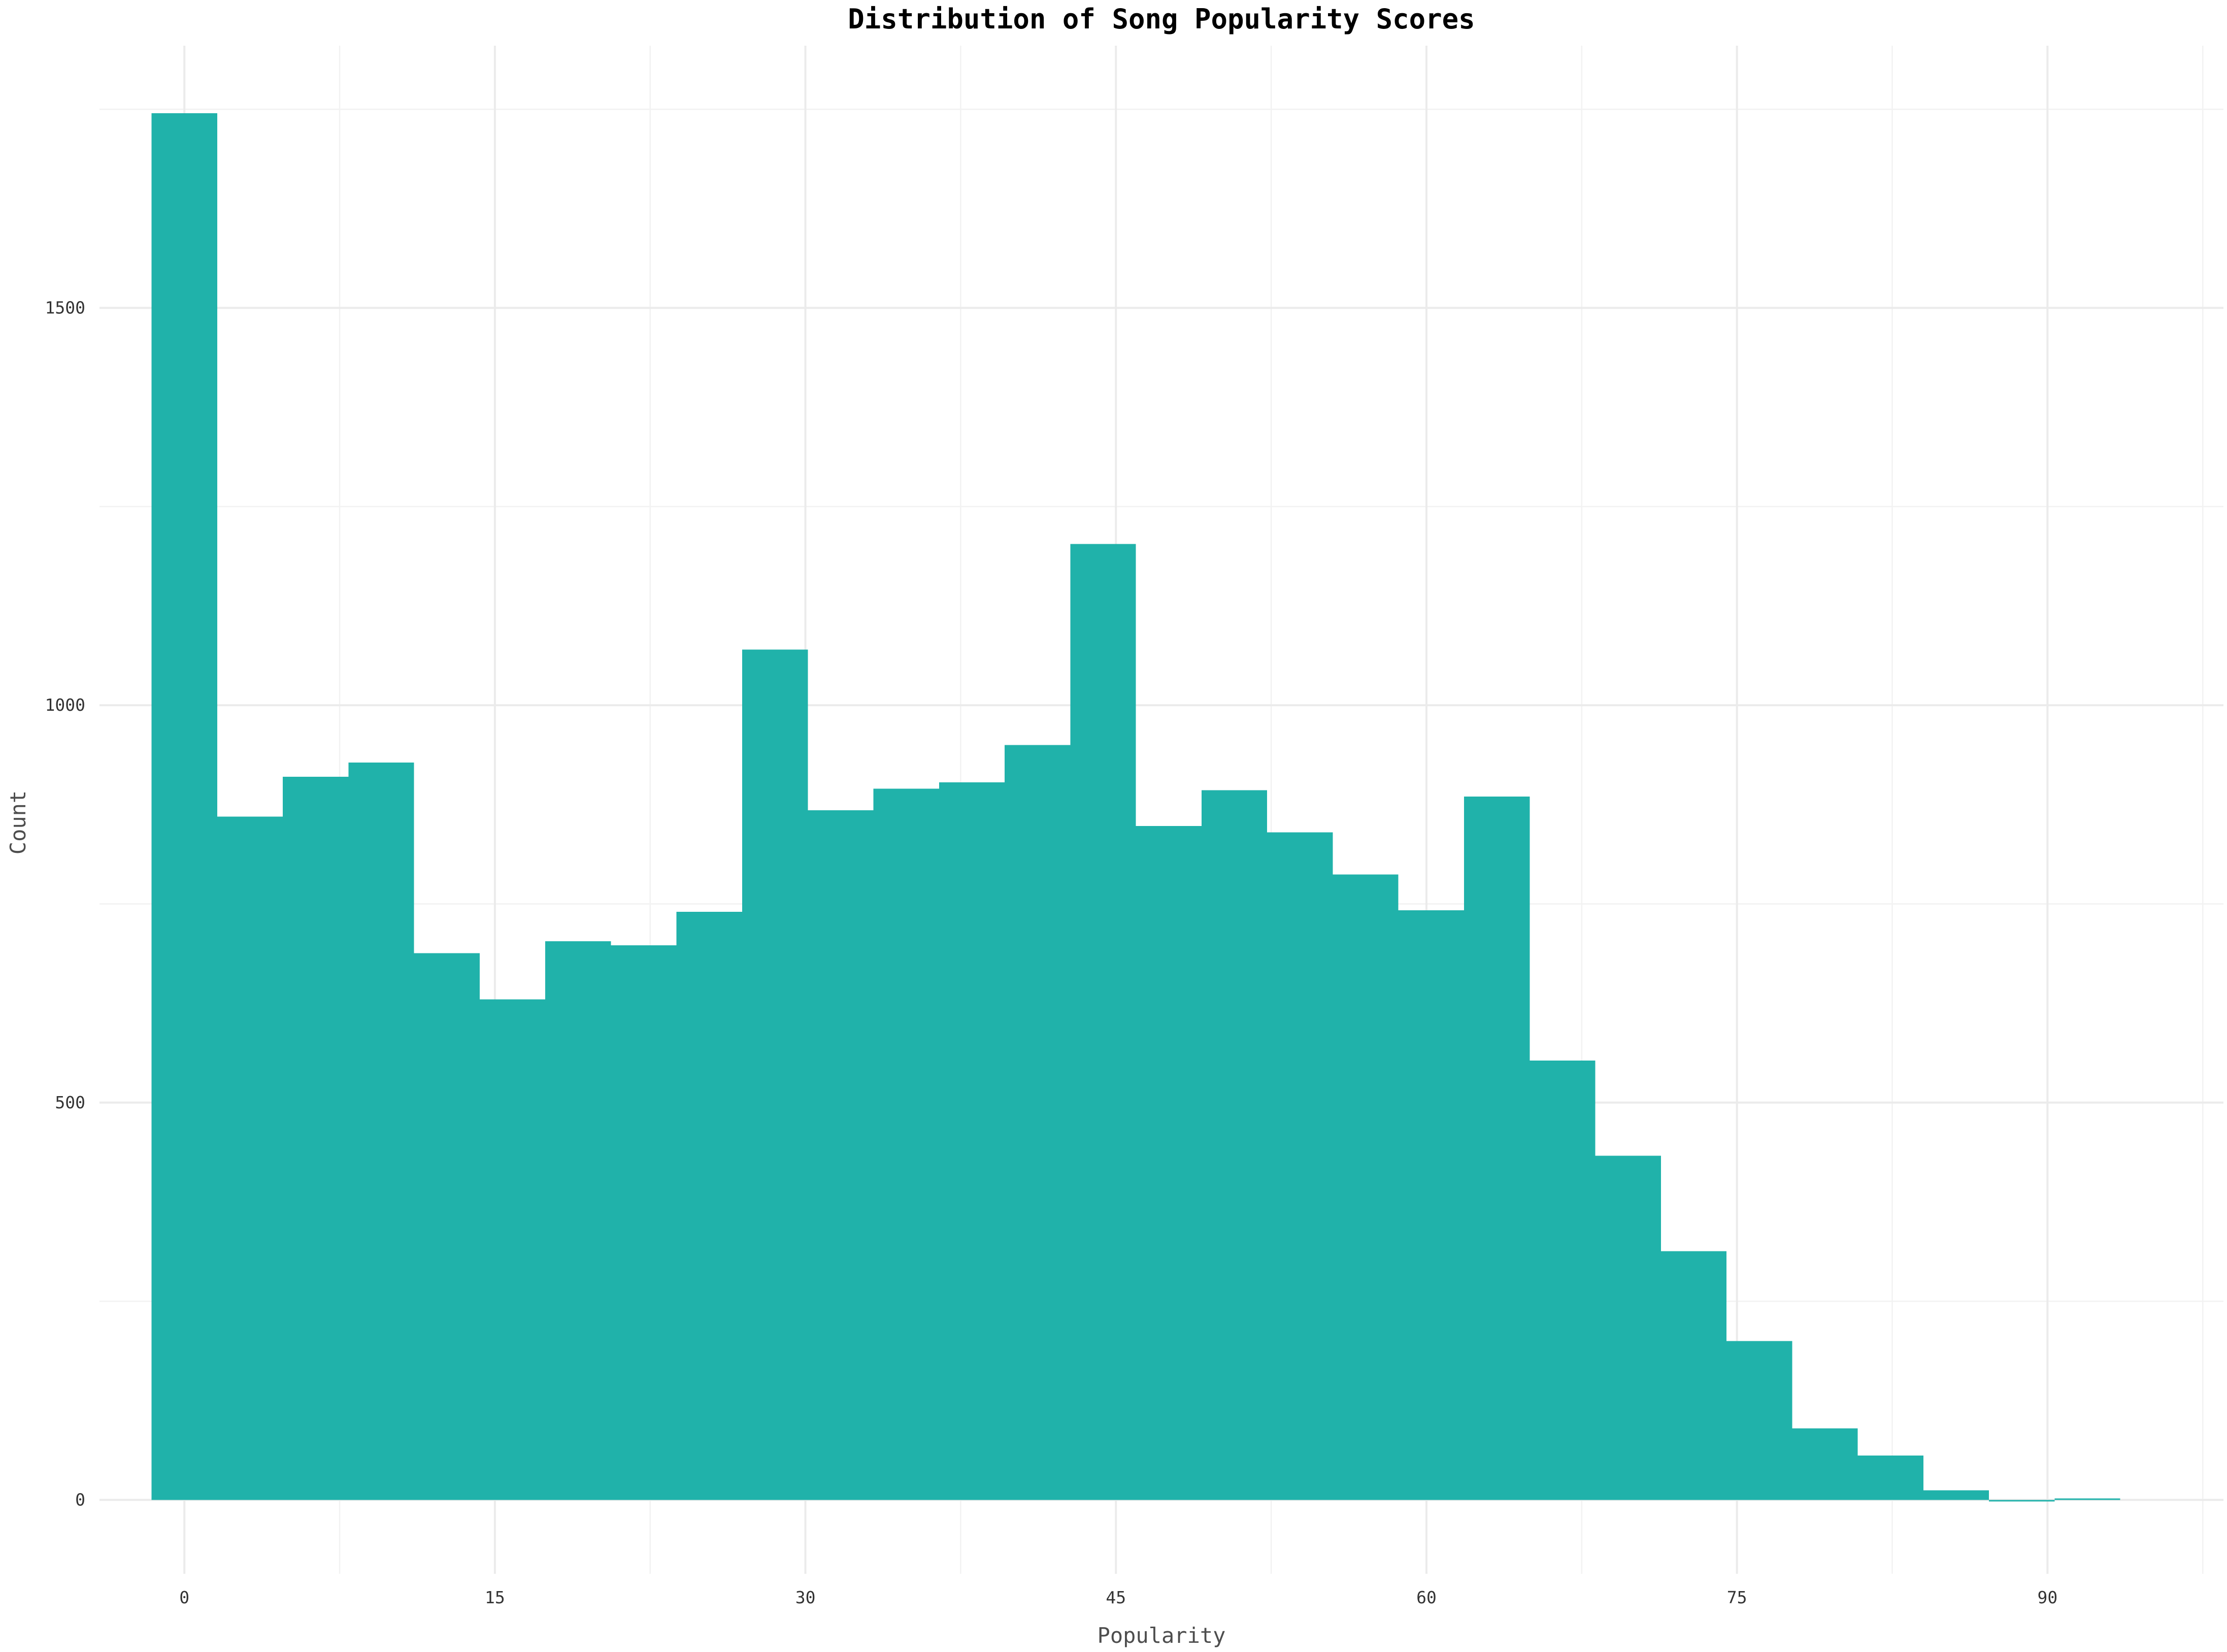 The image size is (2227, 1652). Describe the element at coordinates (1737, 1597) in the screenshot. I see `x-tick-label: 75` at that location.